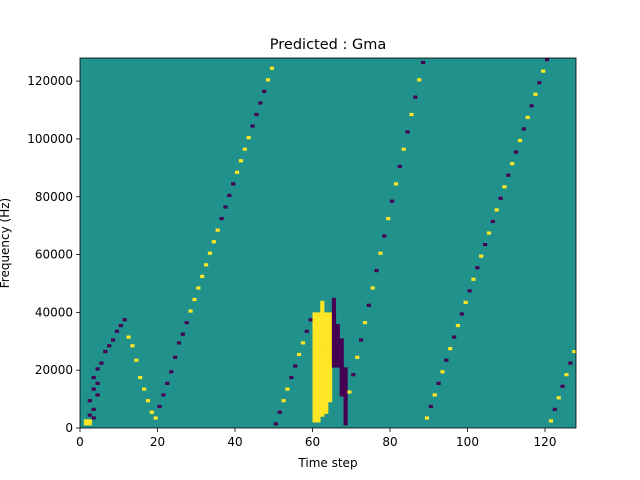 The image size is (640, 480). I want to click on x-tick-label: 0, so click(80, 442).